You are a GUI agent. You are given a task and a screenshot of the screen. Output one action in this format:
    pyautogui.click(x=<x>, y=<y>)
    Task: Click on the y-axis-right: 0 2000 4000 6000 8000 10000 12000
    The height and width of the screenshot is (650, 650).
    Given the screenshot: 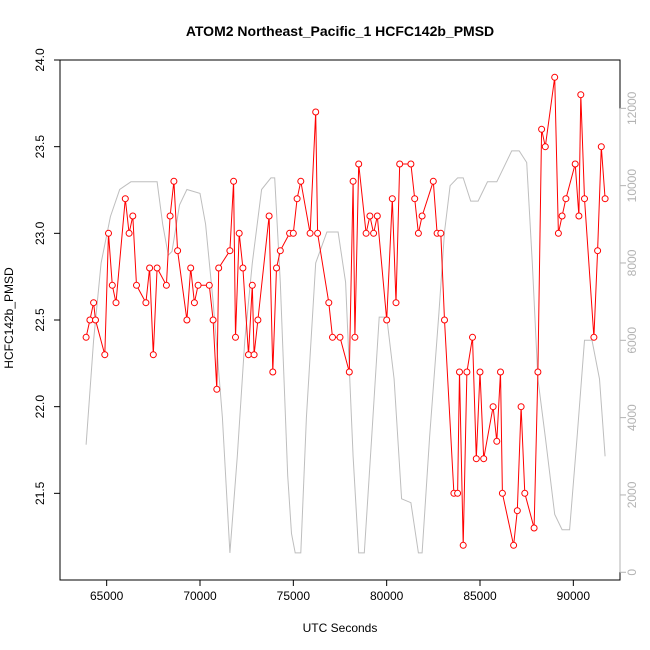 What is the action you would take?
    pyautogui.click(x=629, y=333)
    